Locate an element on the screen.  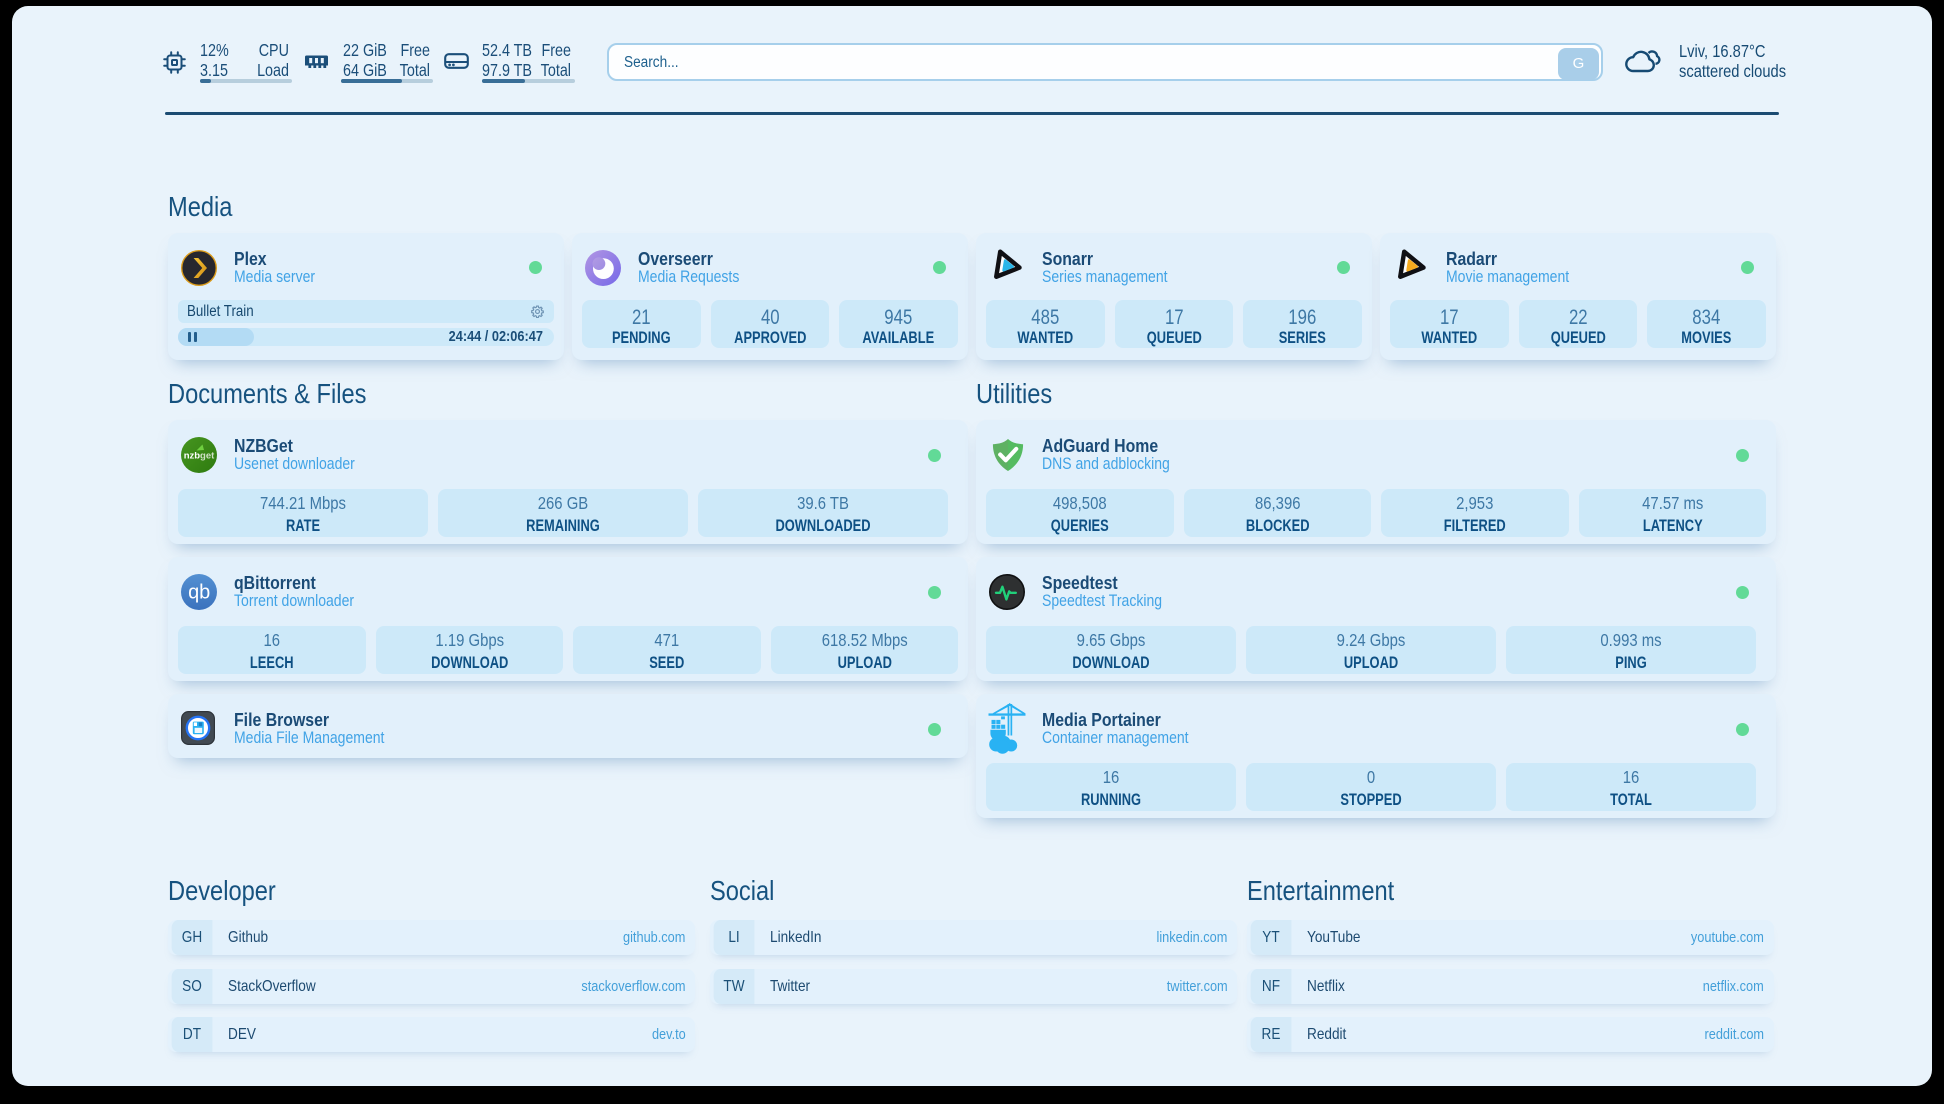
svg-text: nzbget is located at coordinates (199, 456).